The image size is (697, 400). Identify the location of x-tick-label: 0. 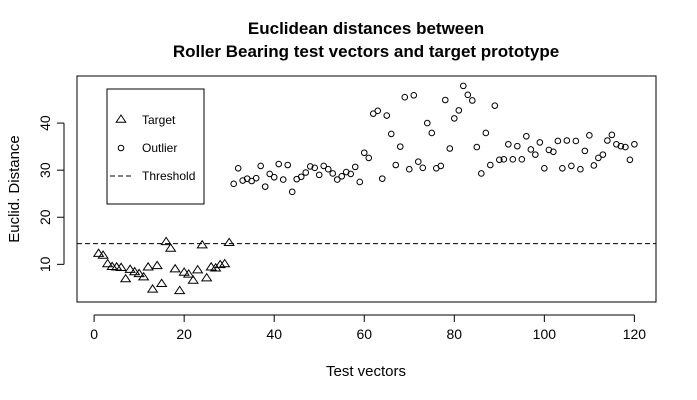
(94, 334).